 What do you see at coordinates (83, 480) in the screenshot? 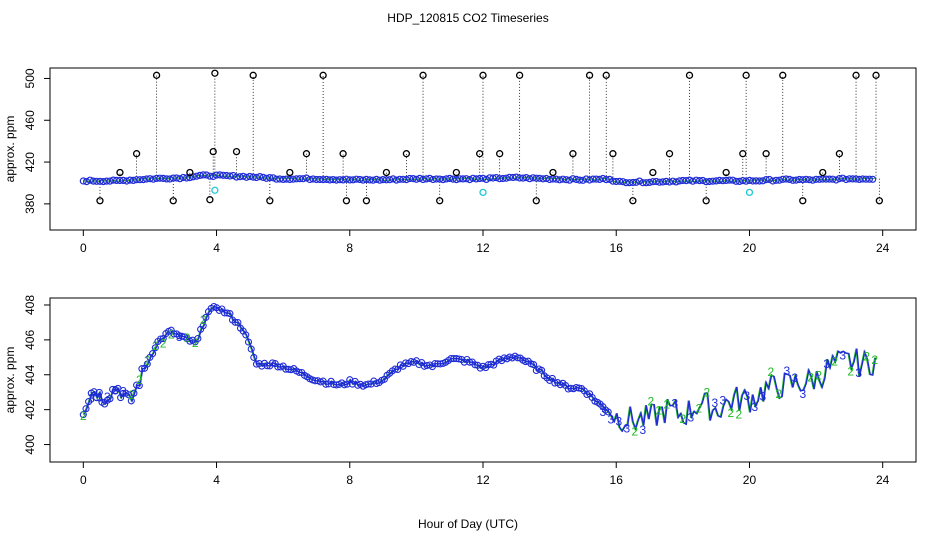
I see `x-tick-label: 0` at bounding box center [83, 480].